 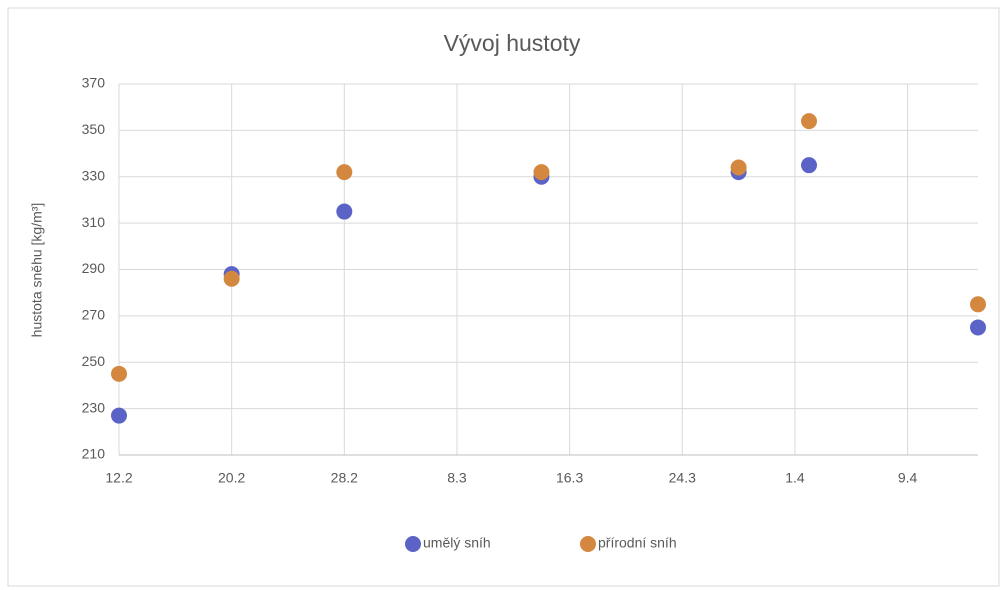 I want to click on y-axis-label: hustota sněhu [kg/m³], so click(x=37, y=270).